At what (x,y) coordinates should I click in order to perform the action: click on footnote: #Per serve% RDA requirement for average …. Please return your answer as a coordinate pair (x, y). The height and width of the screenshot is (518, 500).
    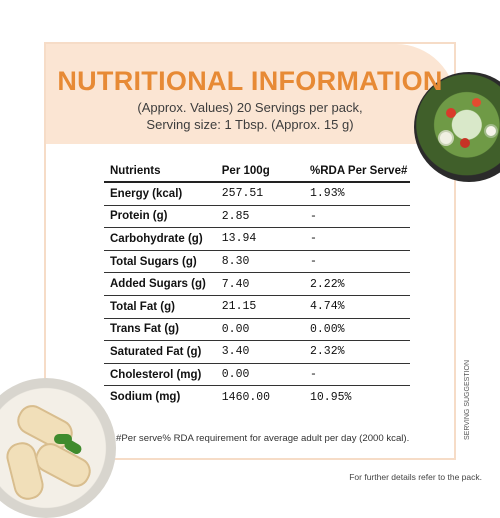
    Looking at the image, I should click on (263, 438).